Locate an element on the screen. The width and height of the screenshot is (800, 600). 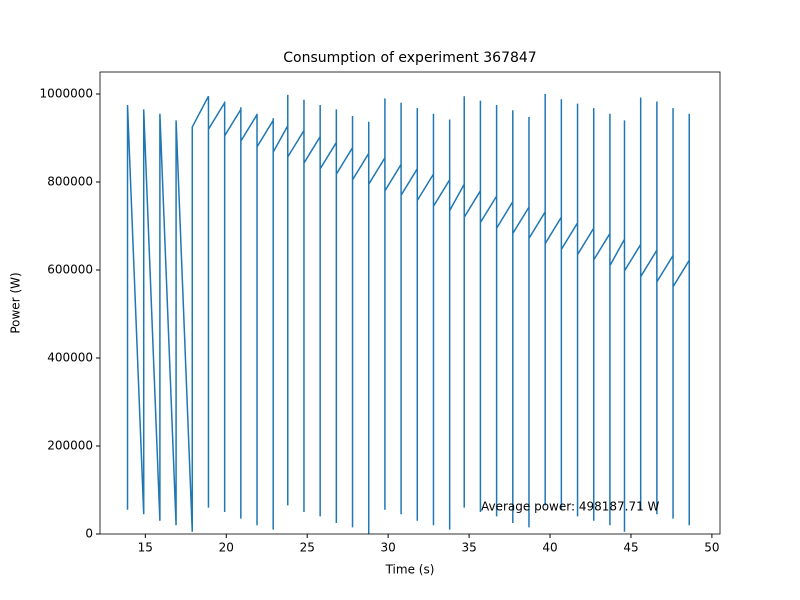
x-tick-label: 30 is located at coordinates (388, 548).